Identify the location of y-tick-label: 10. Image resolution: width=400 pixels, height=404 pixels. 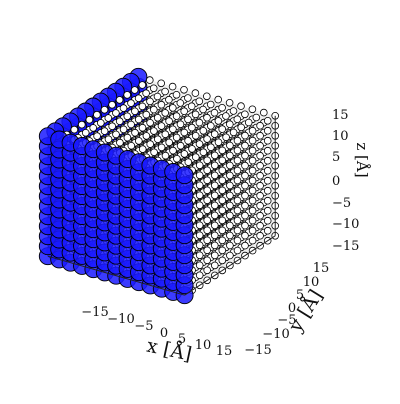
(311, 282).